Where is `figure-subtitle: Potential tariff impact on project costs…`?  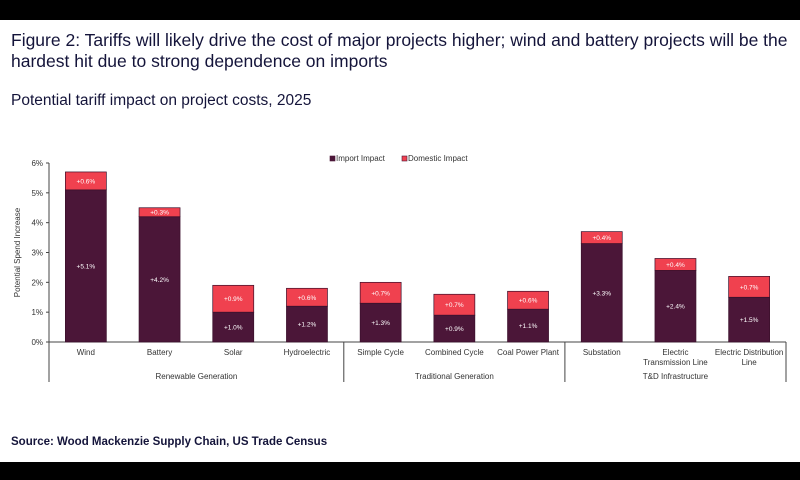
figure-subtitle: Potential tariff impact on project costs… is located at coordinates (161, 100).